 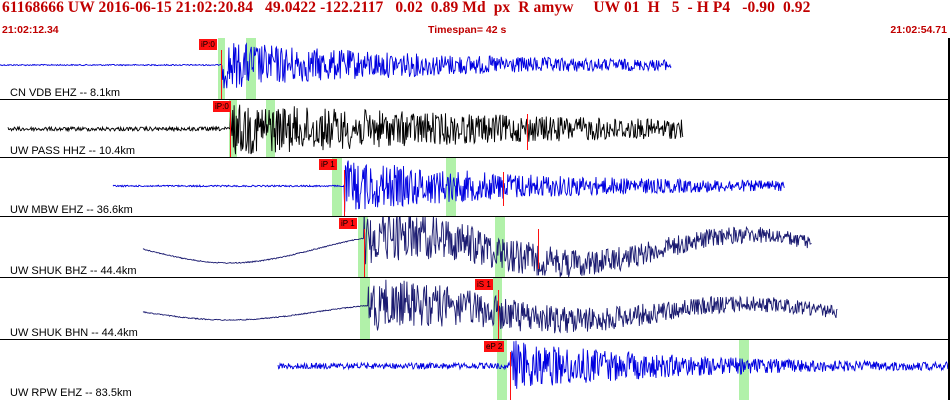 I want to click on pick-marker: iS 1, so click(x=484, y=284).